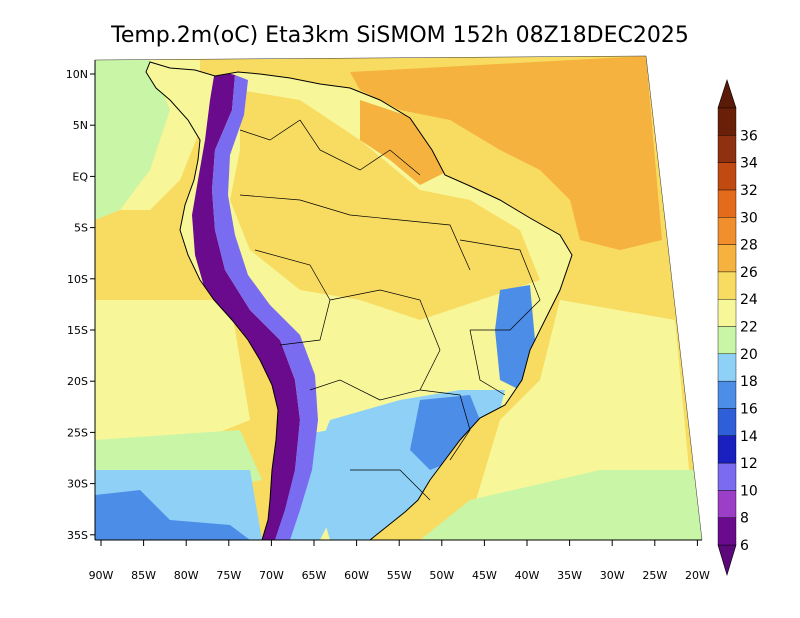 This screenshot has width=800, height=618. I want to click on colorbar-label: 32, so click(749, 191).